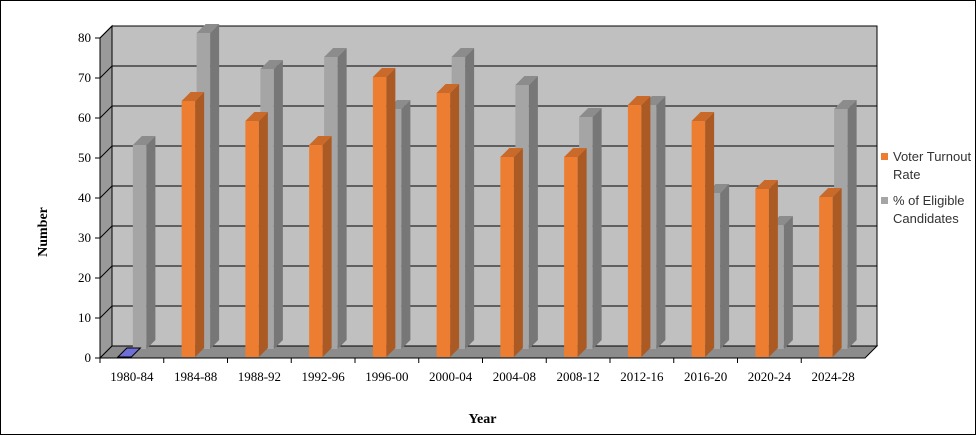  What do you see at coordinates (129, 352) in the screenshot?
I see `bar-empty-top` at bounding box center [129, 352].